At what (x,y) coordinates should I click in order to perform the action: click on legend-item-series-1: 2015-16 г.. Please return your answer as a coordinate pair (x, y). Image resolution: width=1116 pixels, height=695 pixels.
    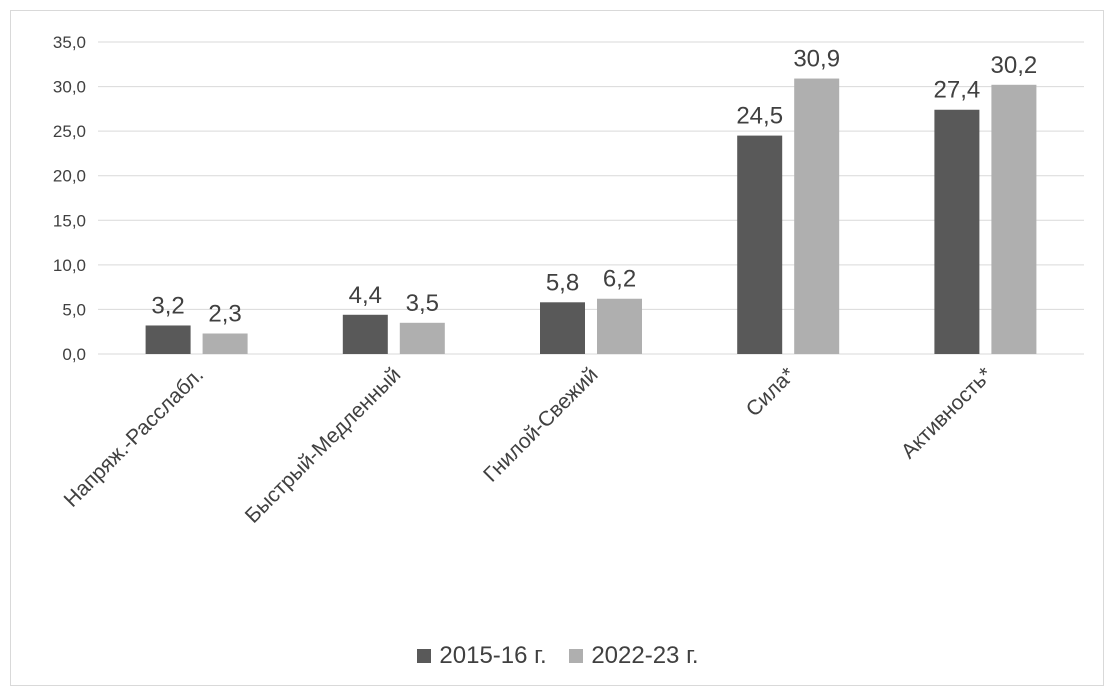
    Looking at the image, I should click on (482, 656).